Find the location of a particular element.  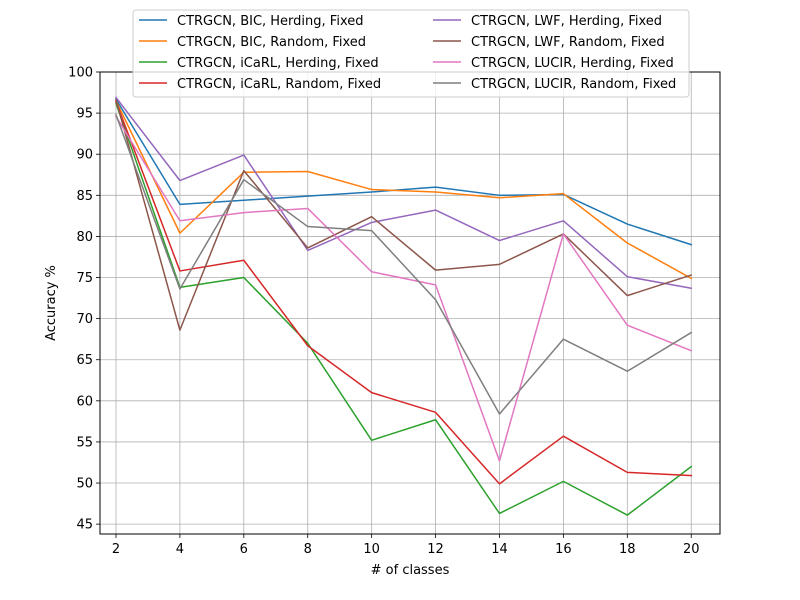

y-tick-label: 85 is located at coordinates (84, 196).